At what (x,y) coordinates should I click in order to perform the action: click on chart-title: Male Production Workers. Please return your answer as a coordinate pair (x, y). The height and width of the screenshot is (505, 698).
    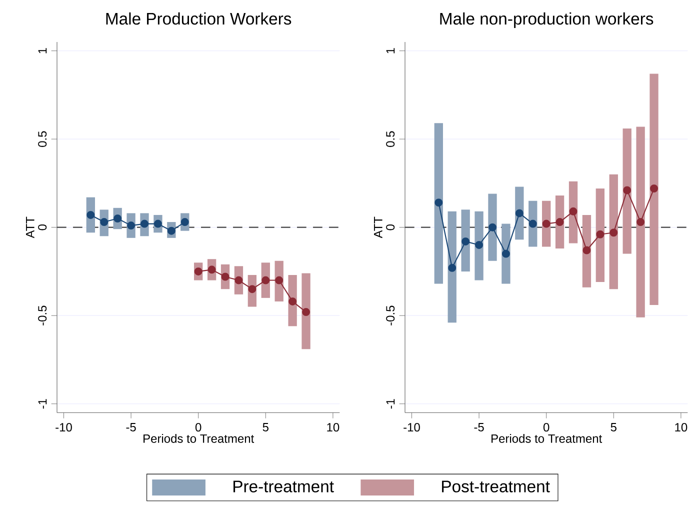
    Looking at the image, I should click on (199, 18).